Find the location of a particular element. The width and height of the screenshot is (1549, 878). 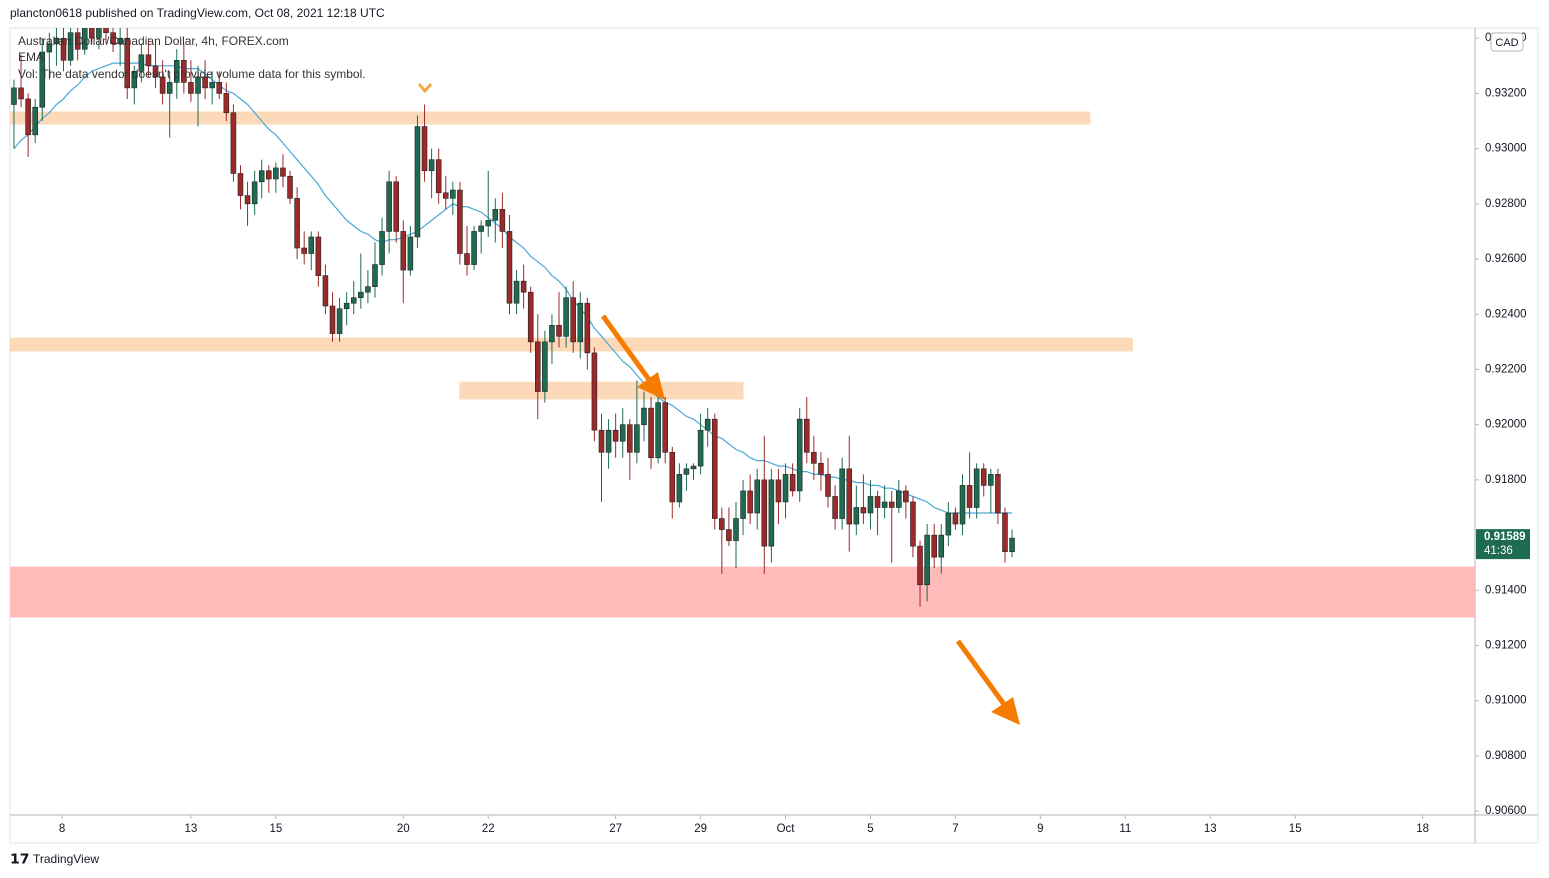

currency-badge is located at coordinates (1507, 42).